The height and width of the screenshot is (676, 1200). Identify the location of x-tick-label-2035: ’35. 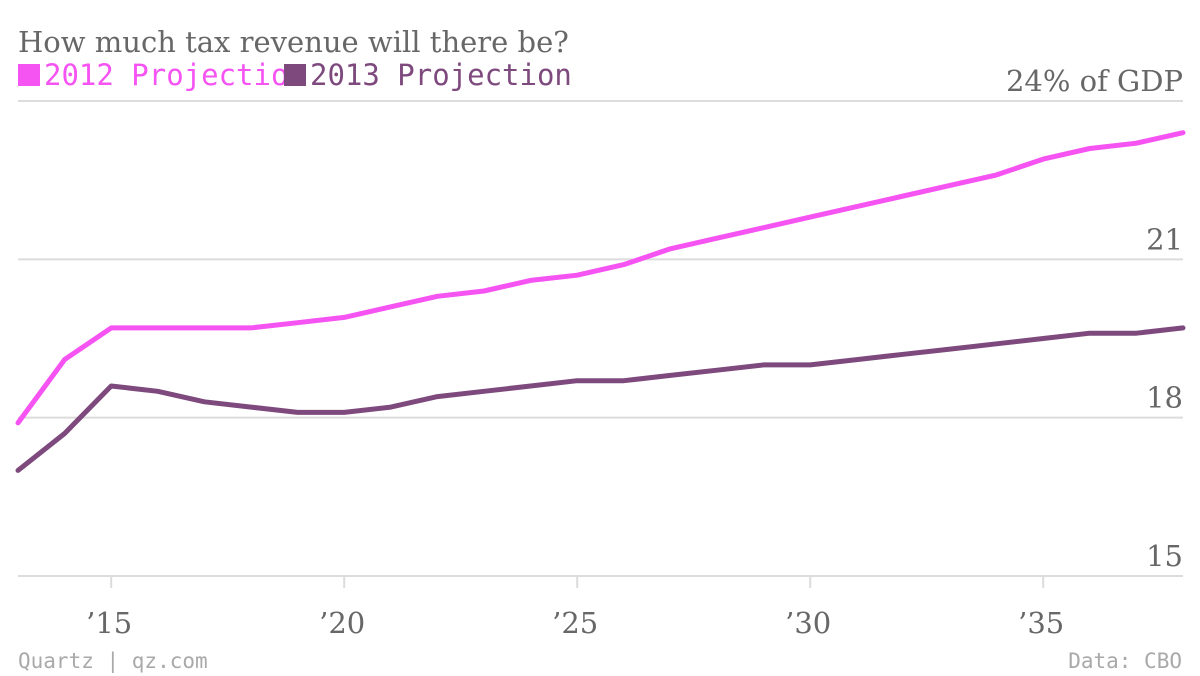
(1041, 623).